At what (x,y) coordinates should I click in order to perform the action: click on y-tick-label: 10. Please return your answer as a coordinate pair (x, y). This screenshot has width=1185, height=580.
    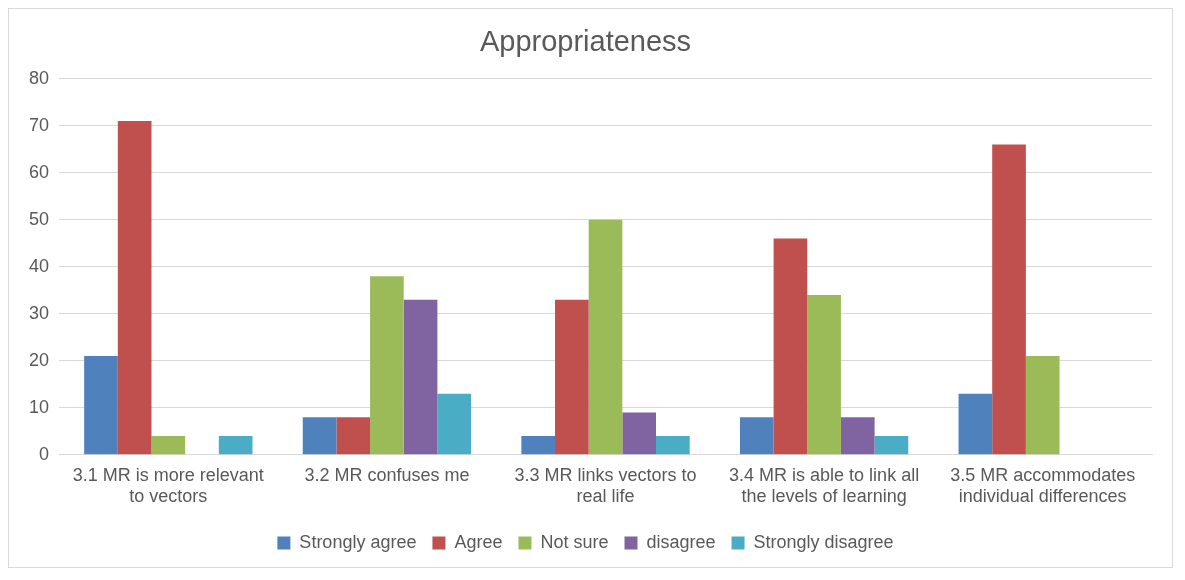
    Looking at the image, I should click on (39, 406).